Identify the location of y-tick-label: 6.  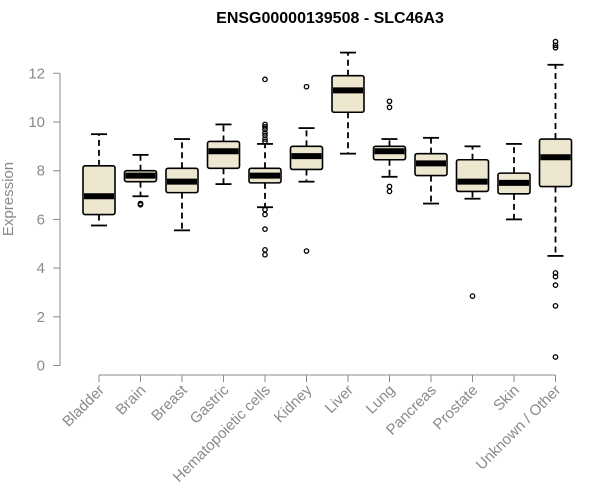
(41, 219).